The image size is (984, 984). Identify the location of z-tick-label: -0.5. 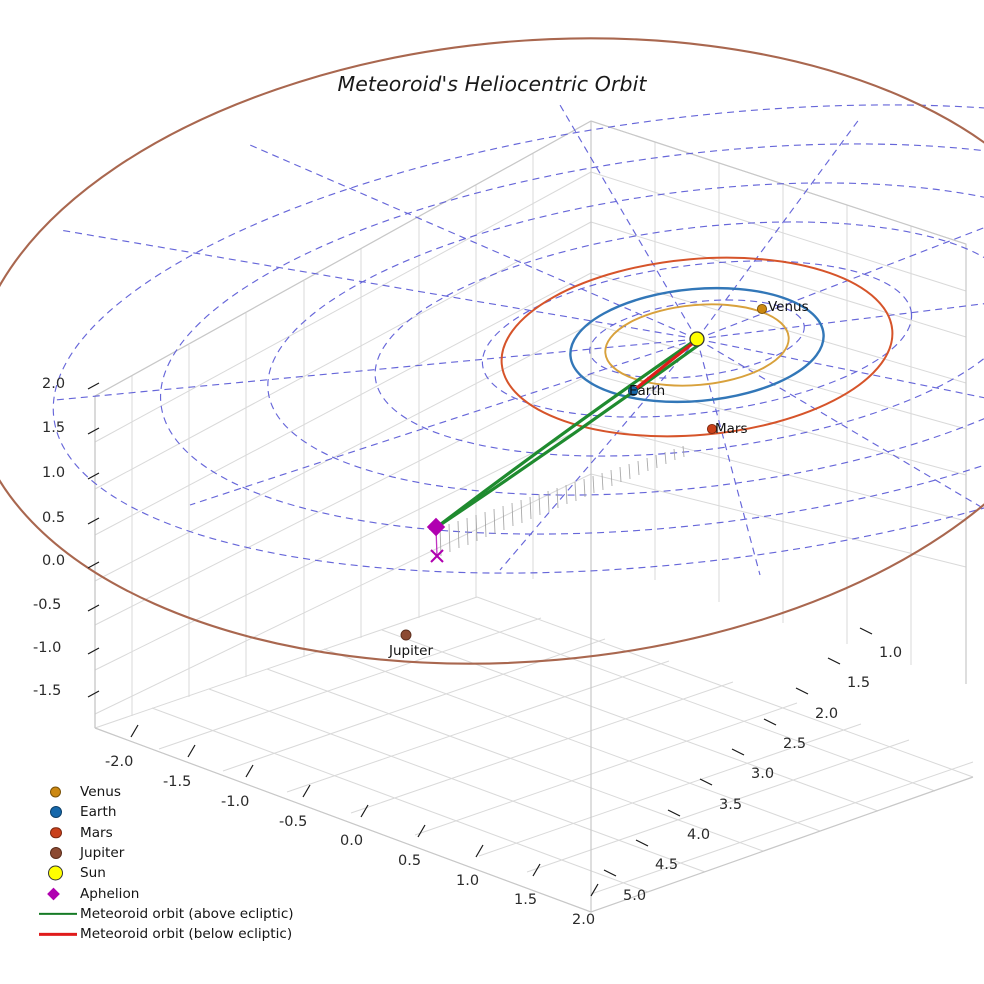
(47, 605).